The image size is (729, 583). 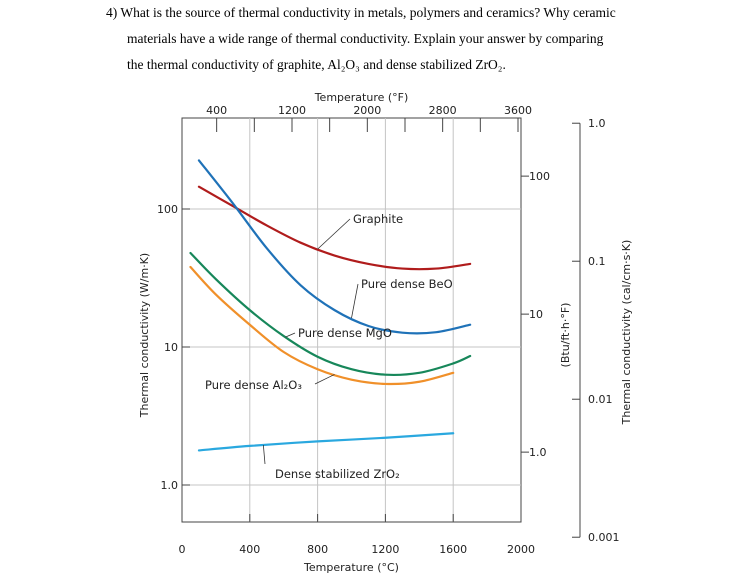 What do you see at coordinates (378, 219) in the screenshot?
I see `annotation-label-graphite: Graphite` at bounding box center [378, 219].